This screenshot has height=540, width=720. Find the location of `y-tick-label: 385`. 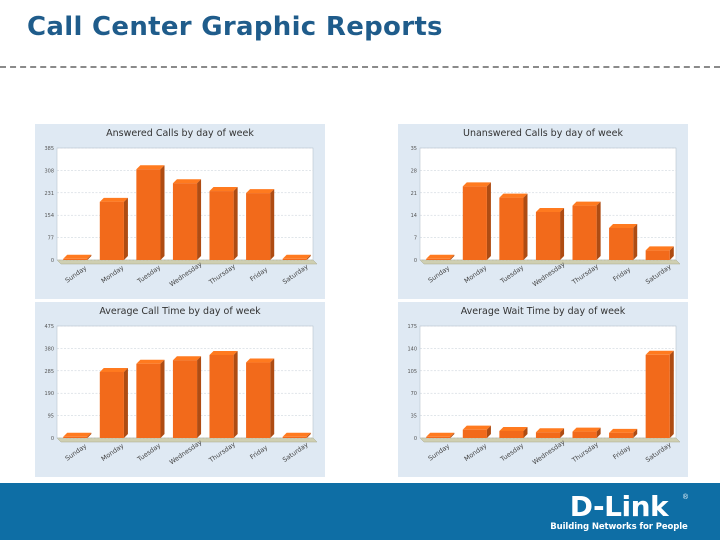

y-tick-label: 385 is located at coordinates (49, 149).